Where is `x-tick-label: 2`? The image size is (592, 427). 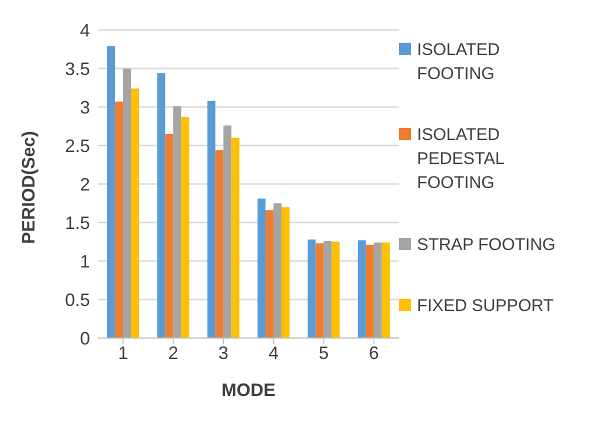
x-tick-label: 2 is located at coordinates (173, 352).